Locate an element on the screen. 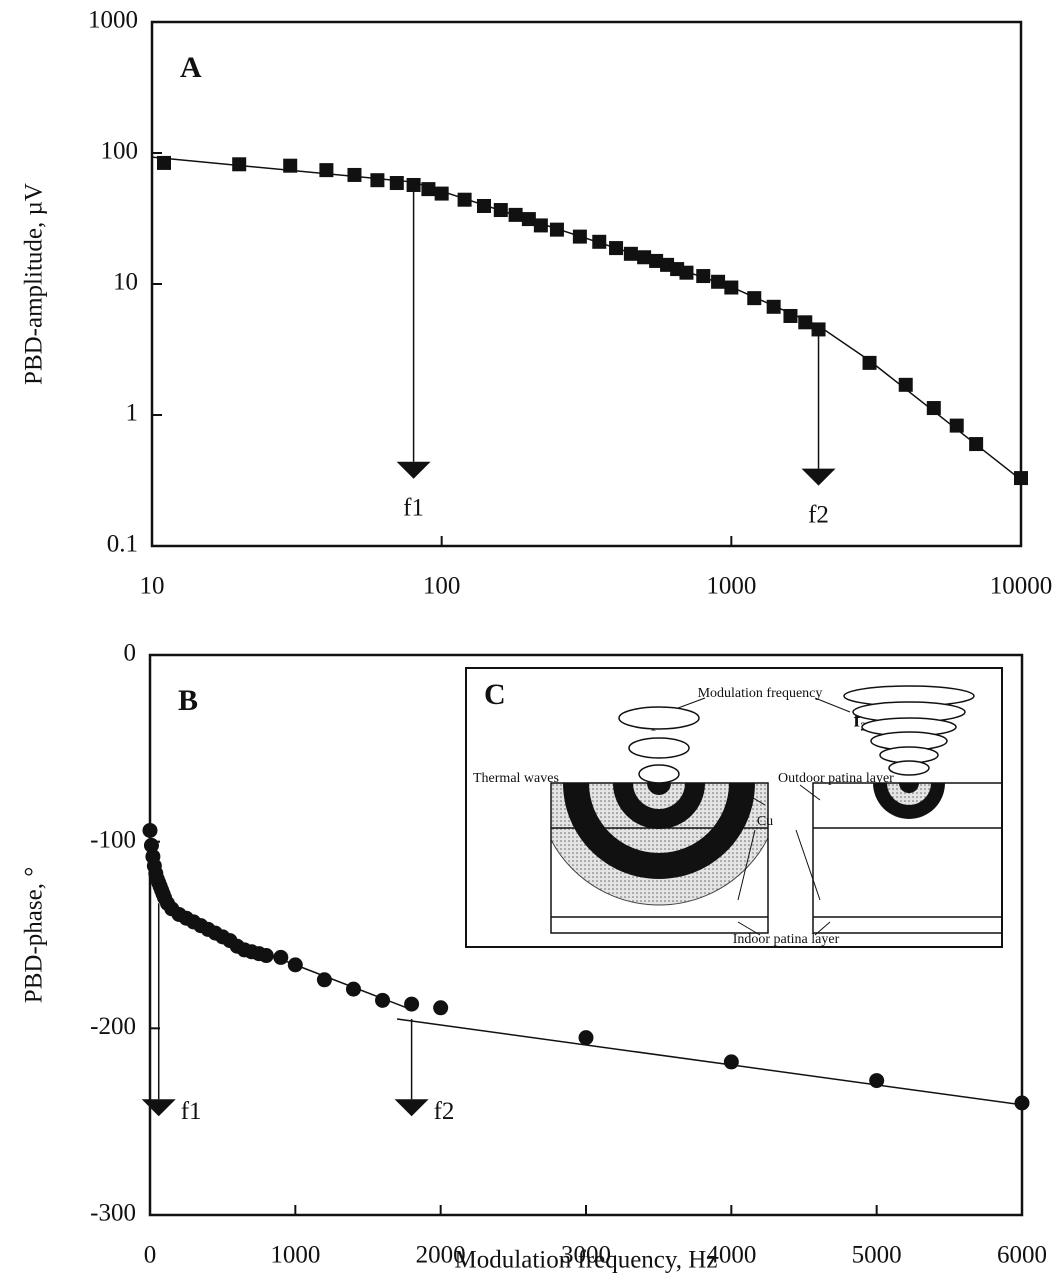 The height and width of the screenshot is (1282, 1063). y-tick-label: 0.1 is located at coordinates (122, 544).